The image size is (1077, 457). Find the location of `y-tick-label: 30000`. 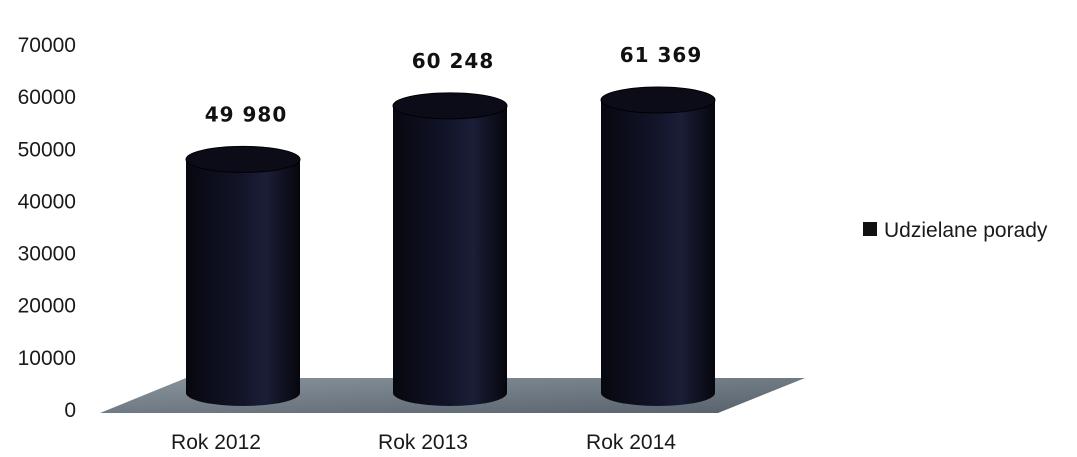

y-tick-label: 30000 is located at coordinates (47, 254).